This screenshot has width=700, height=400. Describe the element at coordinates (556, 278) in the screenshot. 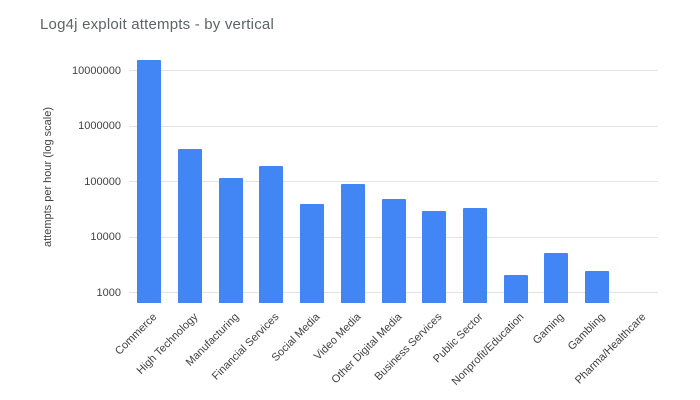

I see `bar-gaming` at that location.